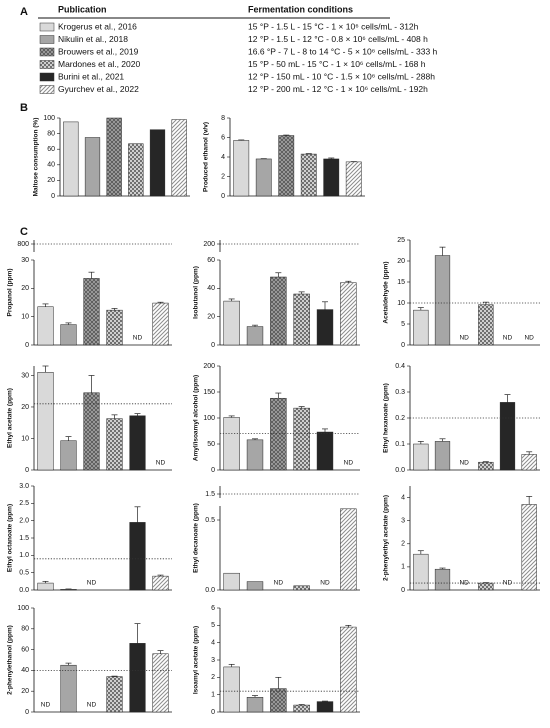  Describe the element at coordinates (23, 608) in the screenshot. I see `y-tick-label: 100` at that location.